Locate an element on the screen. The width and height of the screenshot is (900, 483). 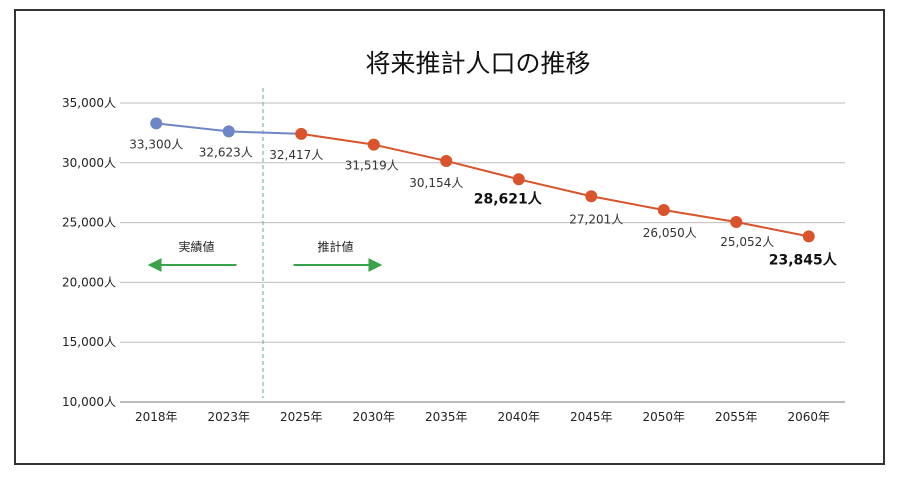
data-label: 26,050人 is located at coordinates (670, 233).